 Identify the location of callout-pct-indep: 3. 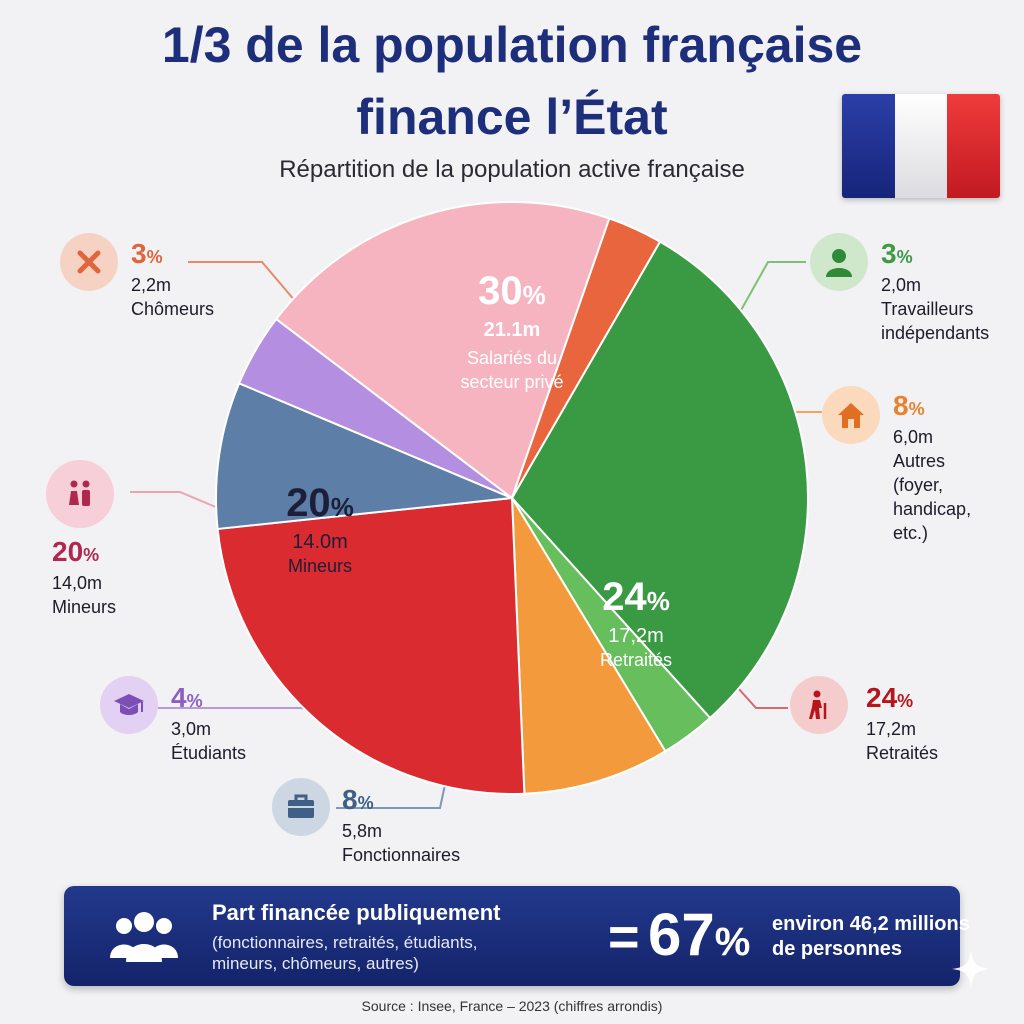
(889, 253).